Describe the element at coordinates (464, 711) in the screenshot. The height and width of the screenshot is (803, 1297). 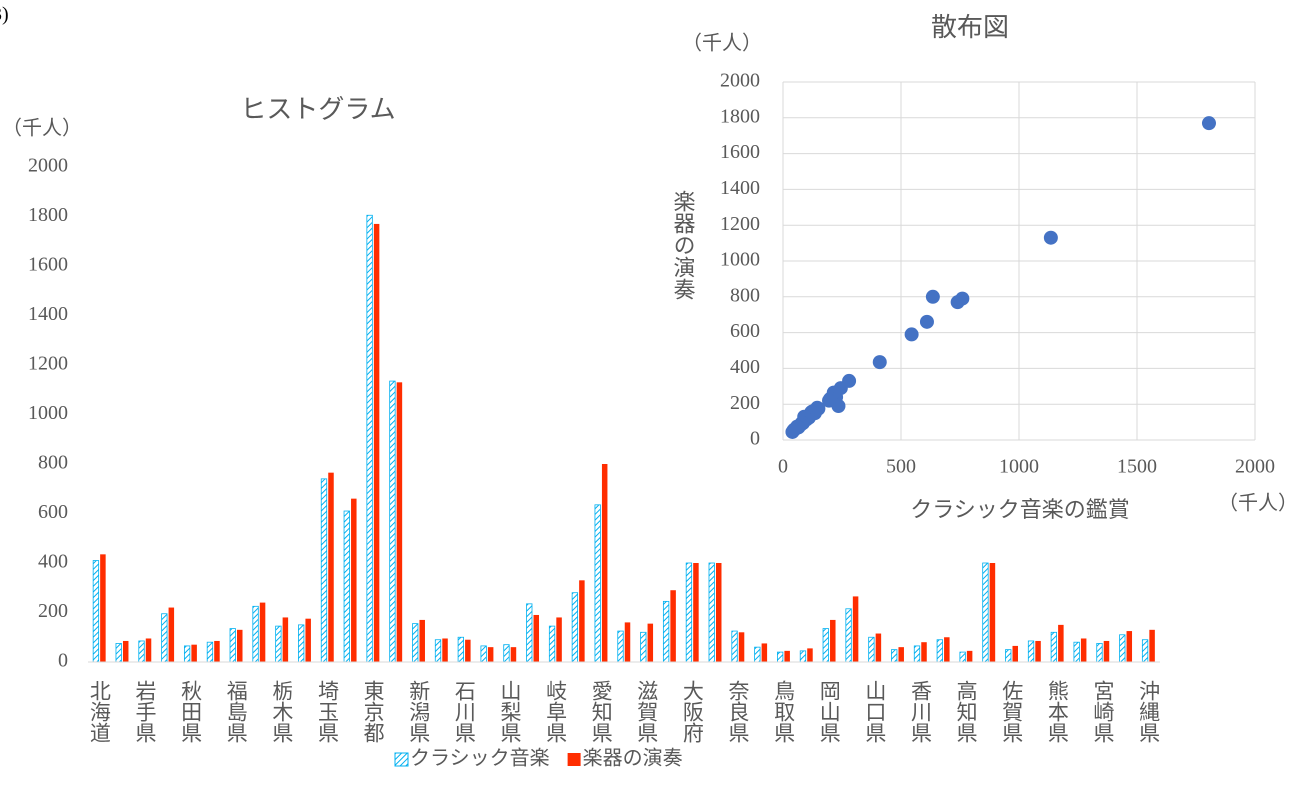
I see `x-tick-label: 石川県` at that location.